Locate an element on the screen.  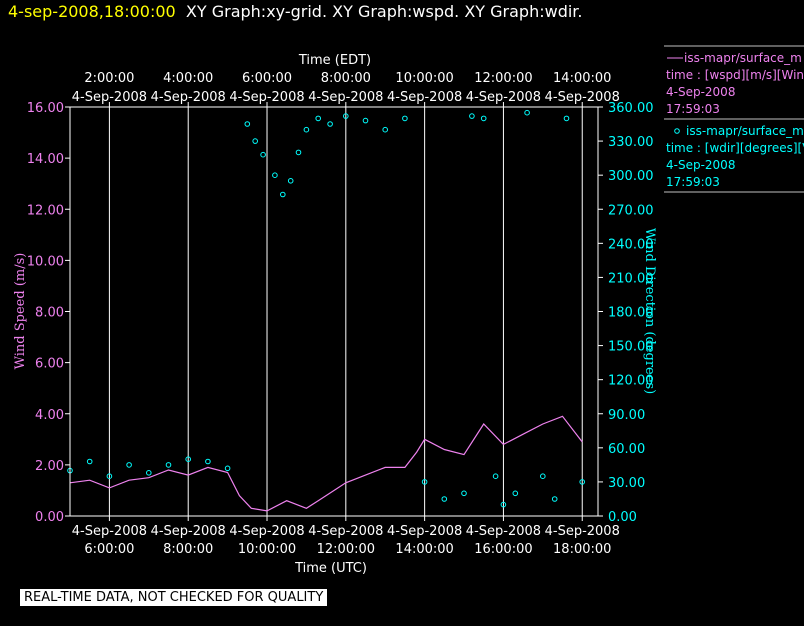
y-right-tick-label: 210.00 is located at coordinates (631, 278).